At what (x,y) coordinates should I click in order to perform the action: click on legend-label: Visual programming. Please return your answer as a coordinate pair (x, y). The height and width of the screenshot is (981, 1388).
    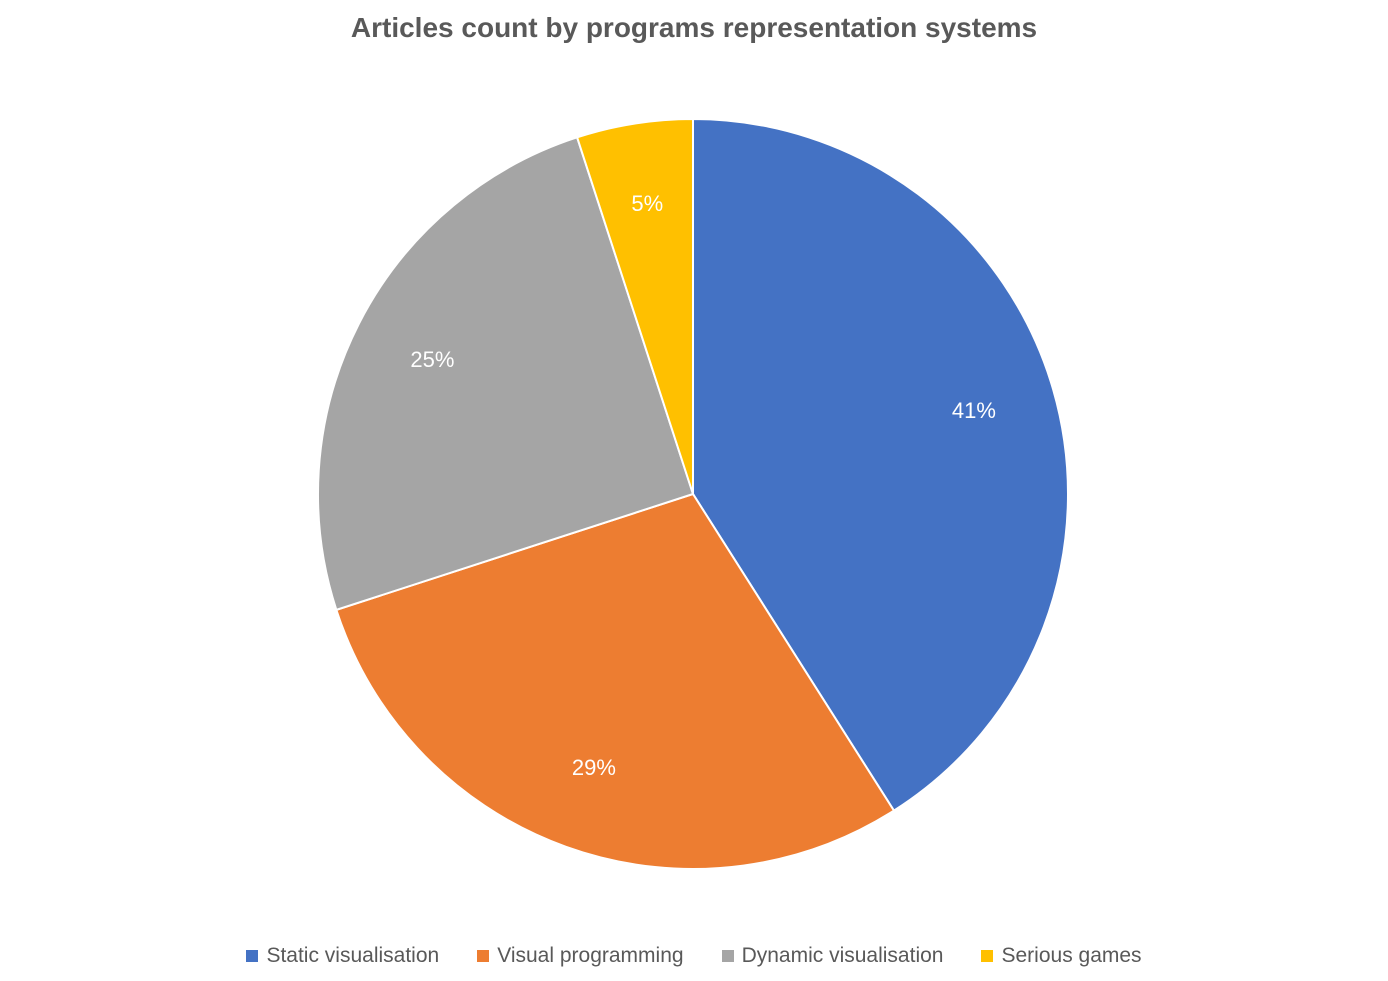
    Looking at the image, I should click on (590, 955).